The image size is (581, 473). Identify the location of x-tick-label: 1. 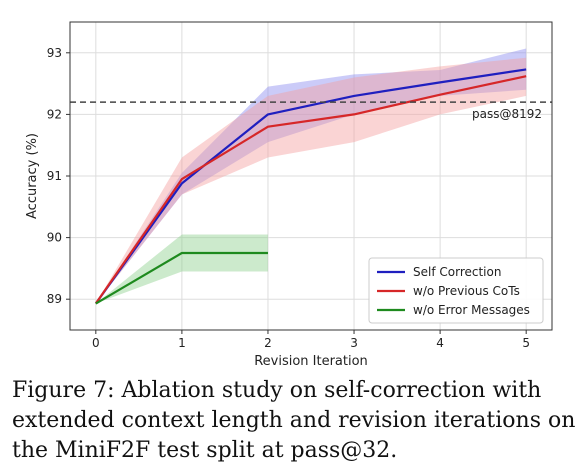
(182, 343).